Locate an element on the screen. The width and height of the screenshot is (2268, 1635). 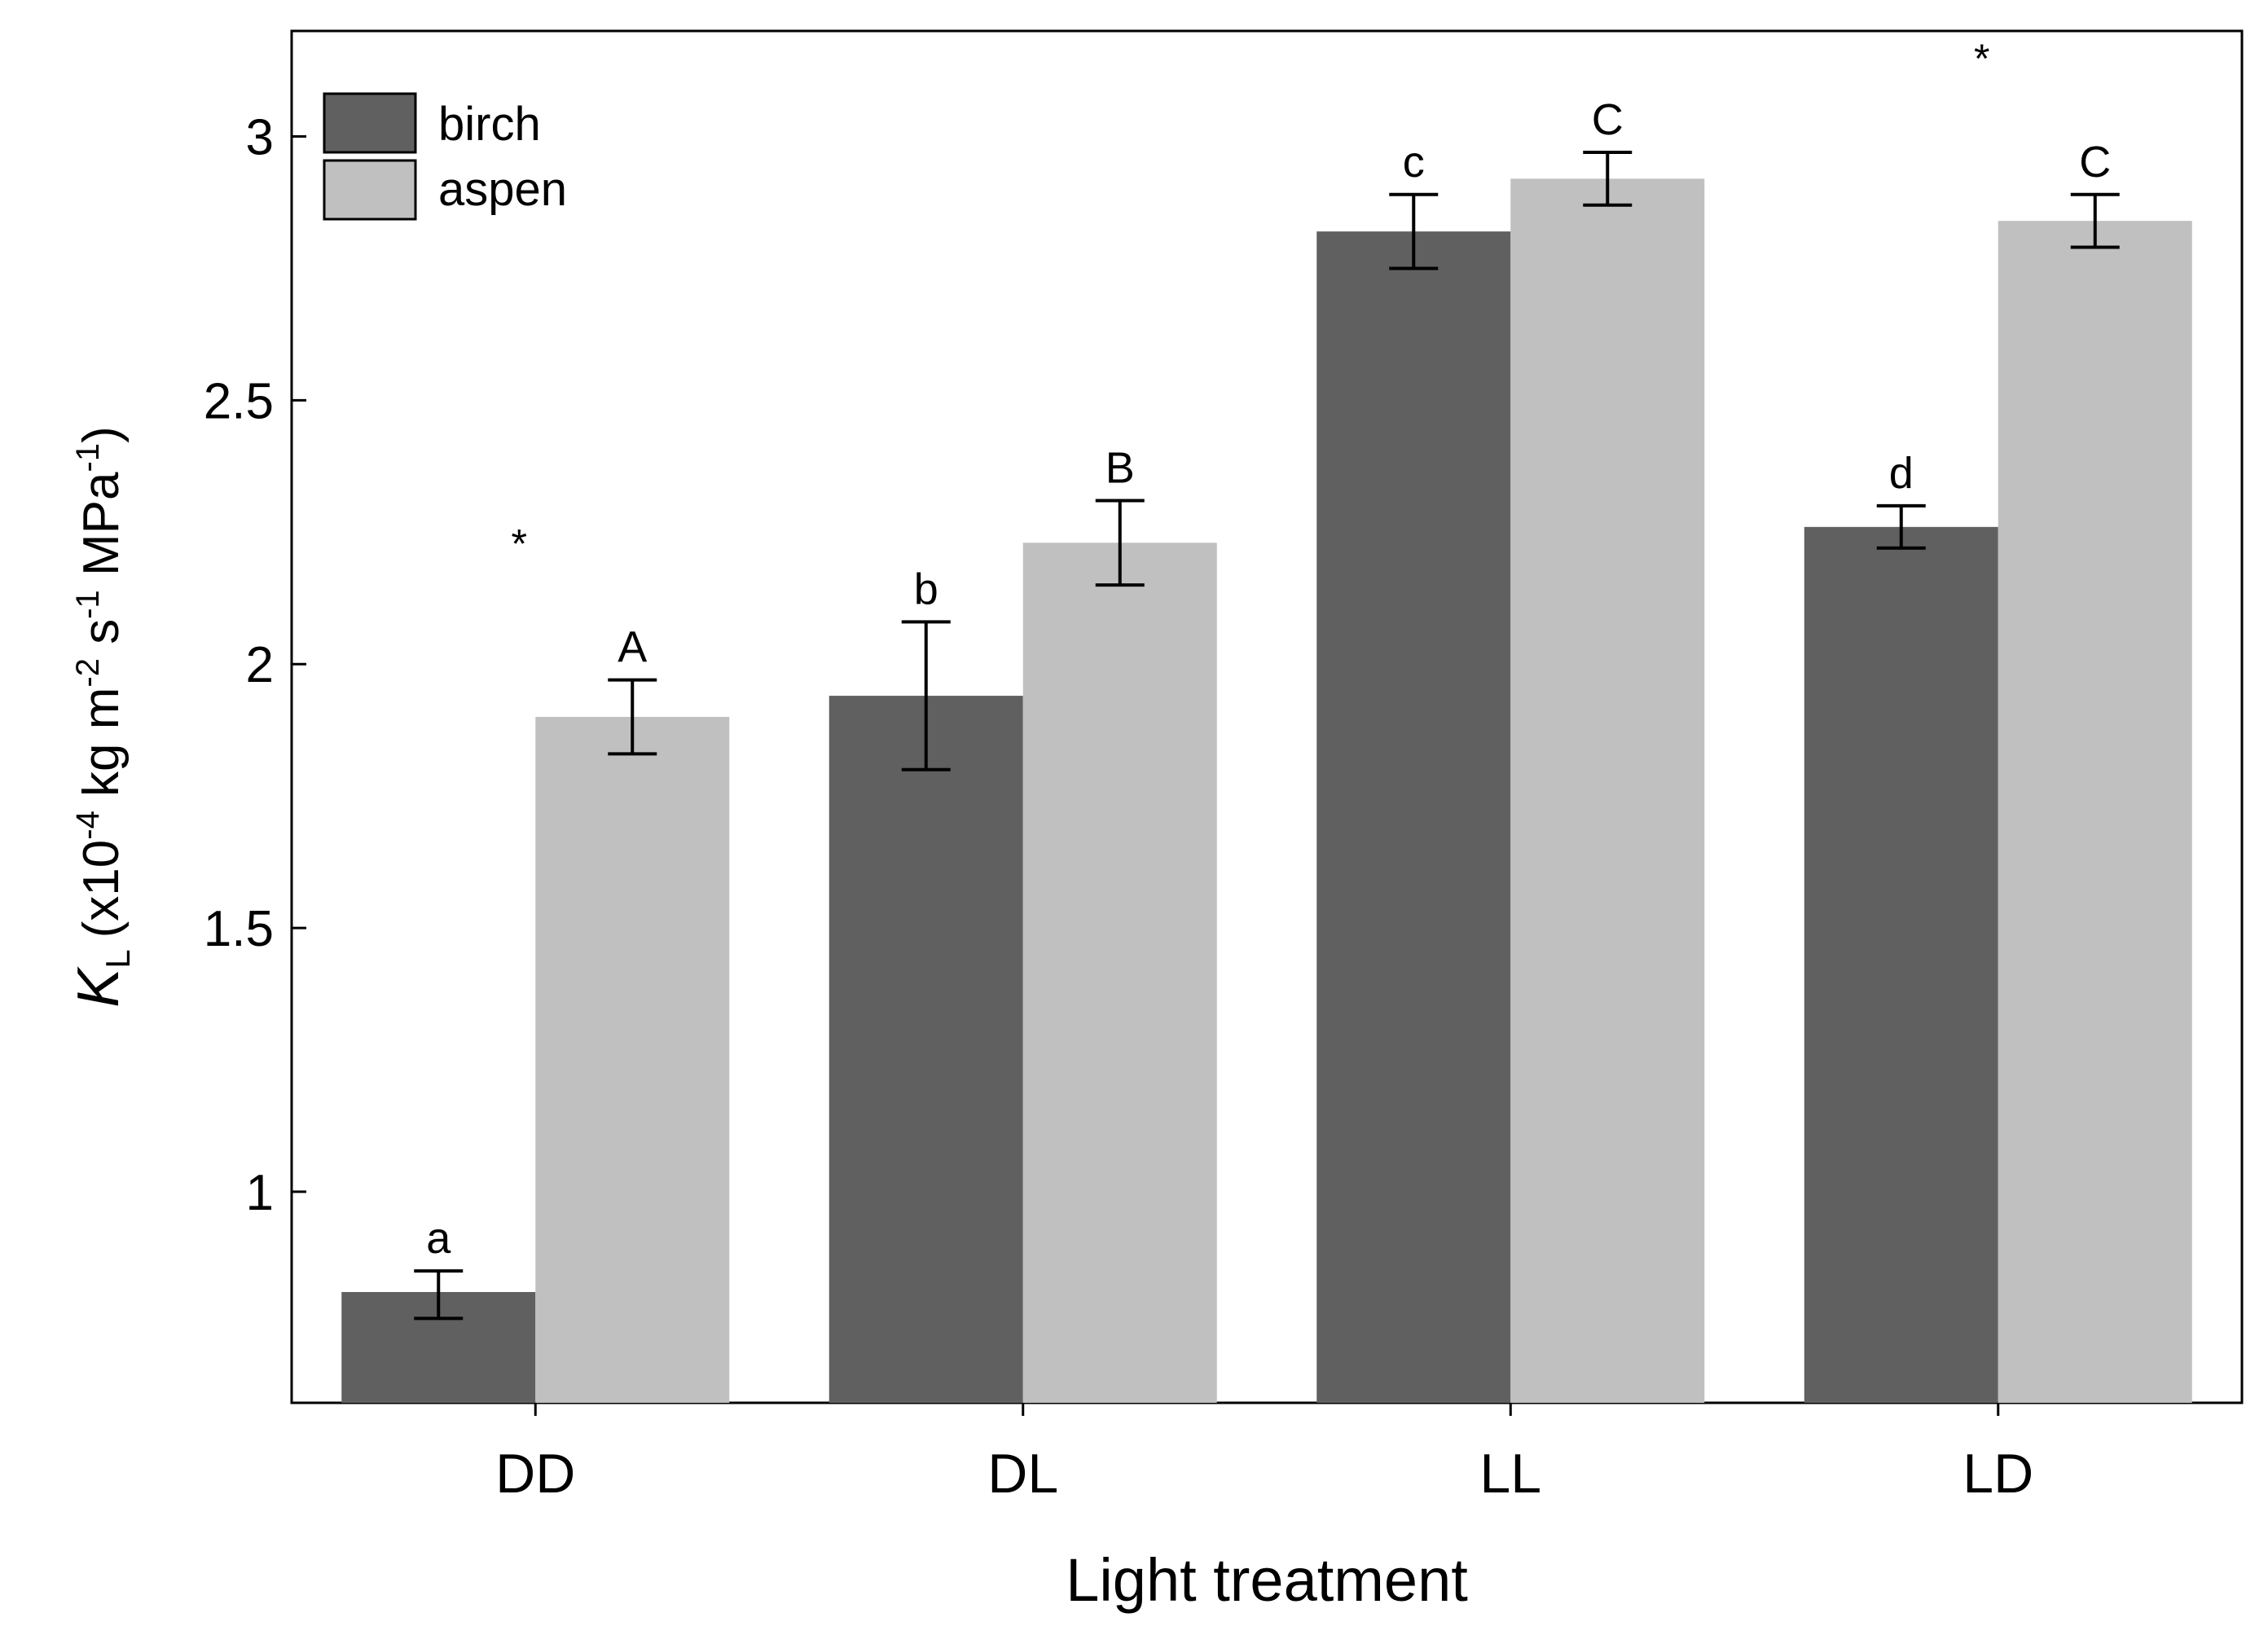
bar-aspen-dl is located at coordinates (1119, 973).